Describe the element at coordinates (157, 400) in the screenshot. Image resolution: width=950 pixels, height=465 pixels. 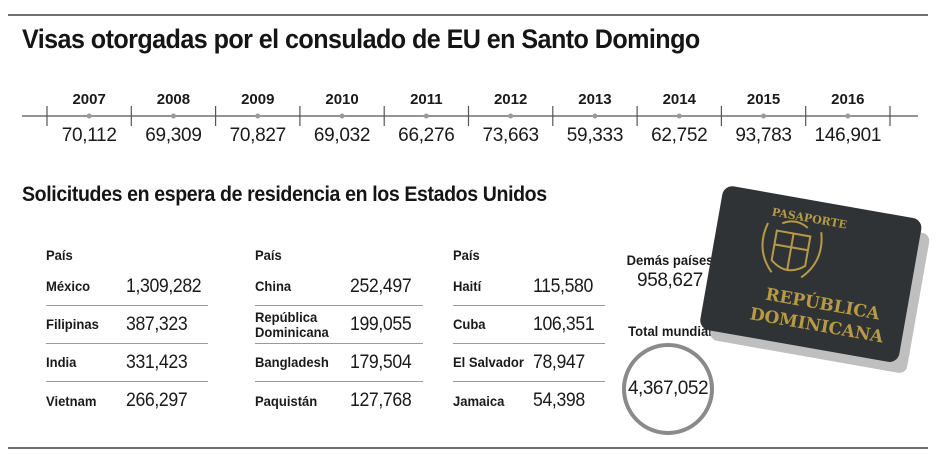
I see `country-value: 266,297` at that location.